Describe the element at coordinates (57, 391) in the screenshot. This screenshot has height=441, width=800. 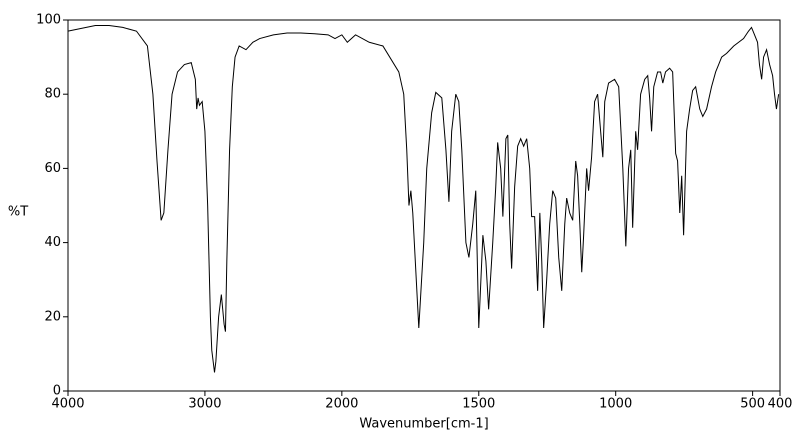
I see `y-tick-label: 0` at that location.